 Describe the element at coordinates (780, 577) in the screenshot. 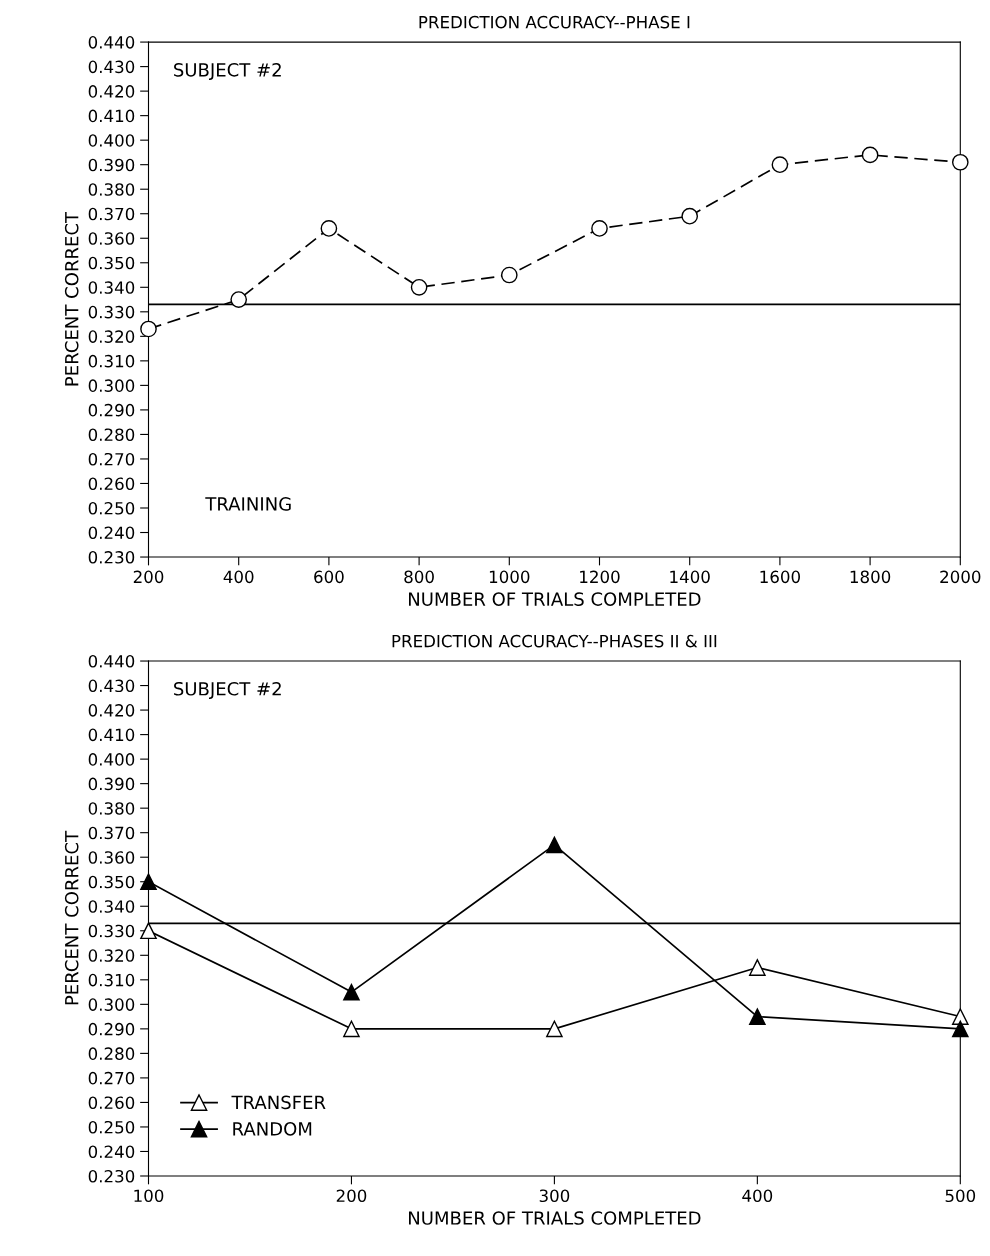

I see `x-tick-label: 1600` at that location.